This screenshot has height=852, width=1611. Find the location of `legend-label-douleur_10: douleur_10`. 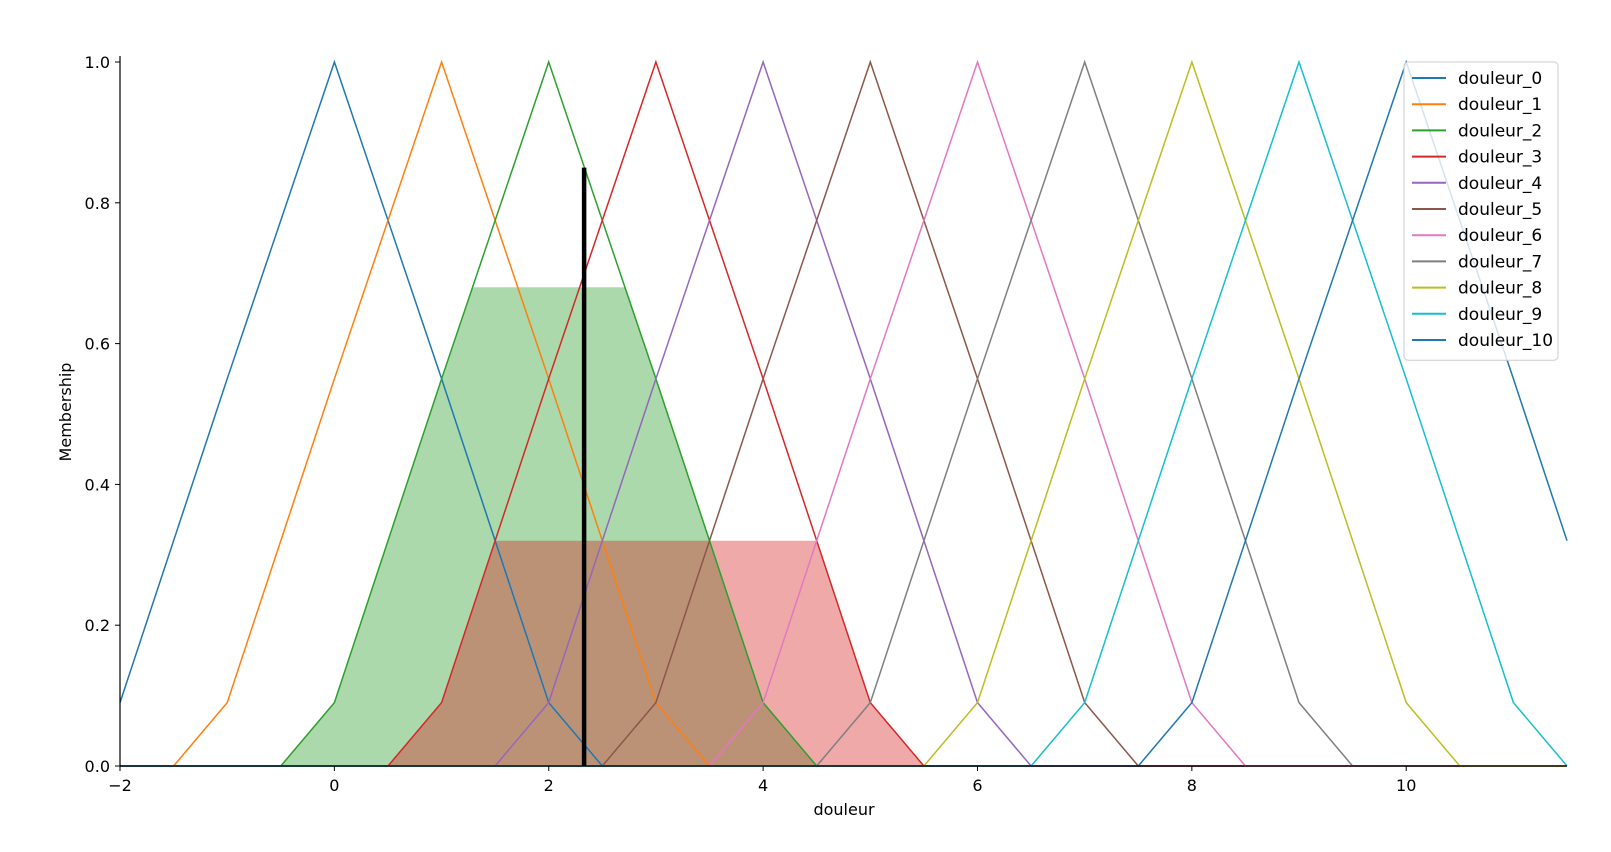

legend-label-douleur_10: douleur_10 is located at coordinates (1505, 341).